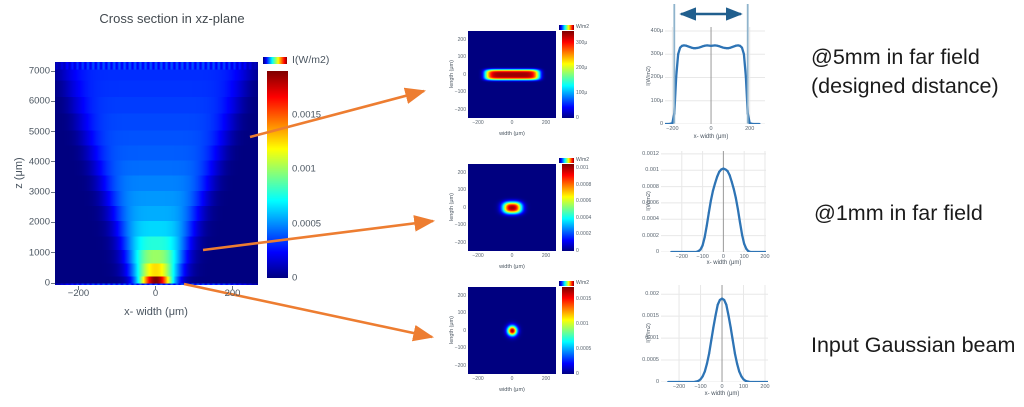 Image resolution: width=1024 pixels, height=407 pixels. Describe the element at coordinates (39, 101) in the screenshot. I see `tick-label: 6000` at that location.